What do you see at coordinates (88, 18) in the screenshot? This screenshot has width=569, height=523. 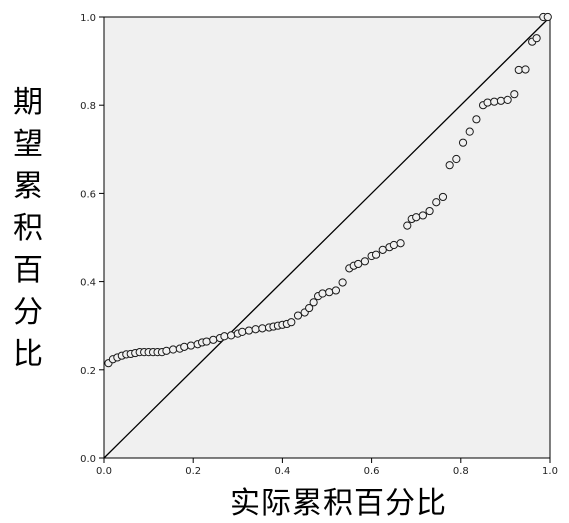 I see `y-tick-label: 1.0` at bounding box center [88, 18].